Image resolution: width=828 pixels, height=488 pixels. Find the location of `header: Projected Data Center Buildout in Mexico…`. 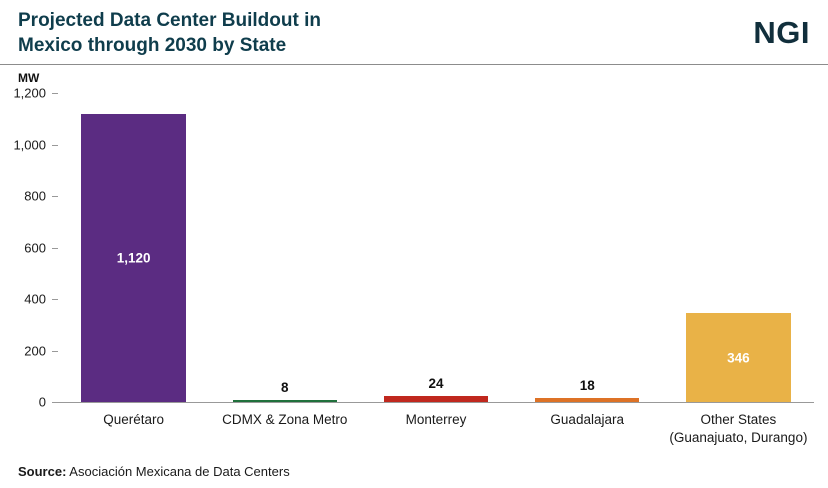

header: Projected Data Center Buildout in Mexico… is located at coordinates (414, 33).